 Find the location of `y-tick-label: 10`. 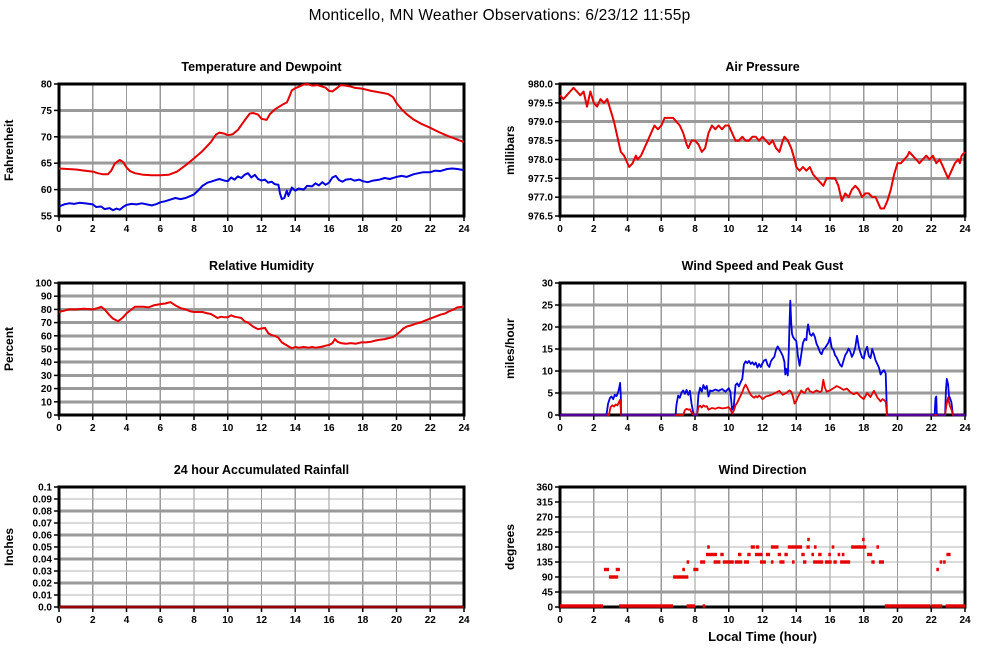

y-tick-label: 10 is located at coordinates (548, 372).